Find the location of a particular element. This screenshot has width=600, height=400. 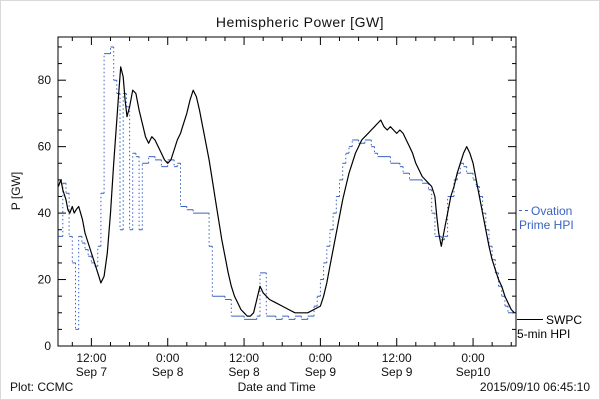

legend-swpc-name: SWPC is located at coordinates (564, 320).